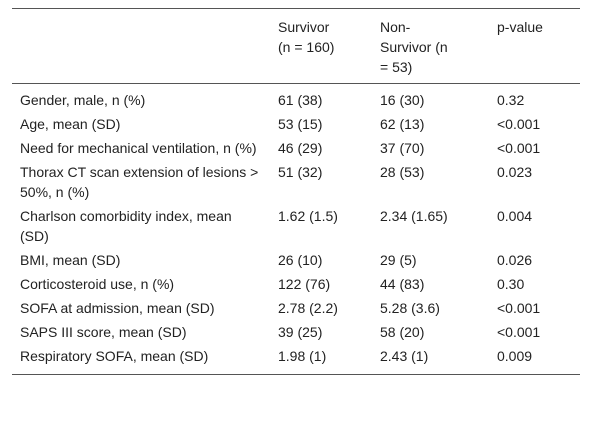  Describe the element at coordinates (402, 332) in the screenshot. I see `table-cell: 58 (20)` at that location.